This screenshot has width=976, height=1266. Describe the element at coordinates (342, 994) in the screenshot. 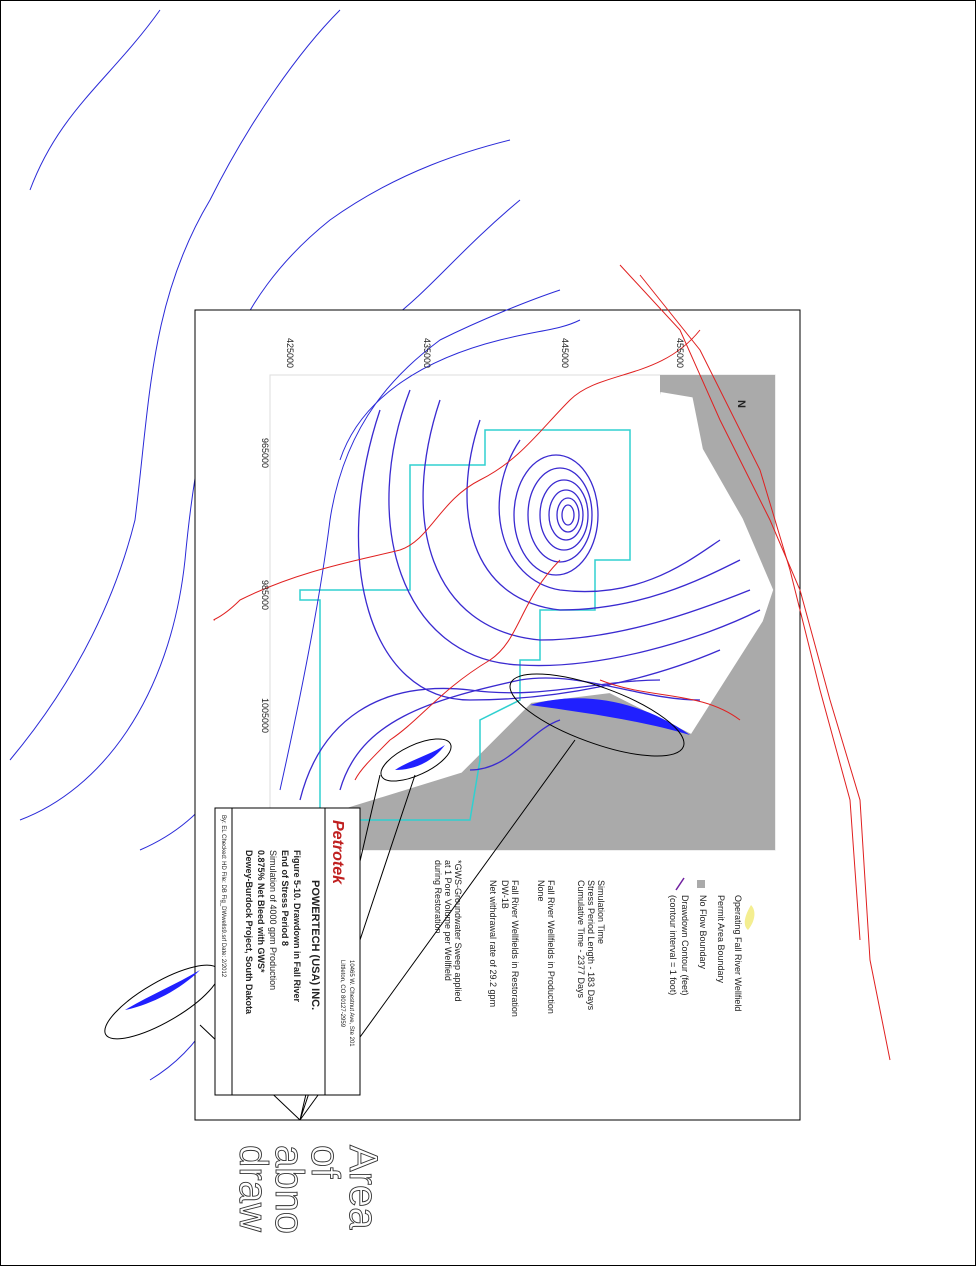

I see `address: Littleton, CO 80127-2959` at that location.